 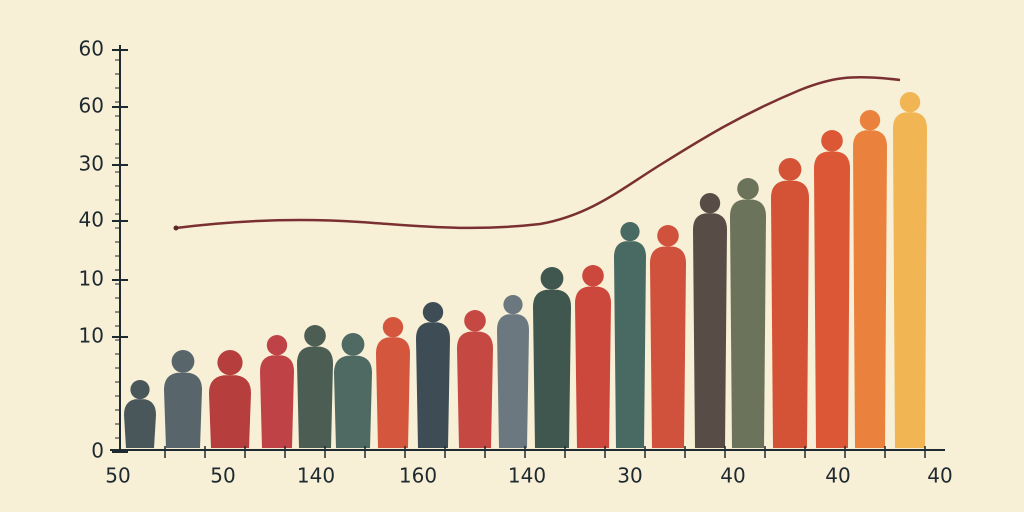 What do you see at coordinates (629, 476) in the screenshot?
I see `x-tick-label: 30` at bounding box center [629, 476].